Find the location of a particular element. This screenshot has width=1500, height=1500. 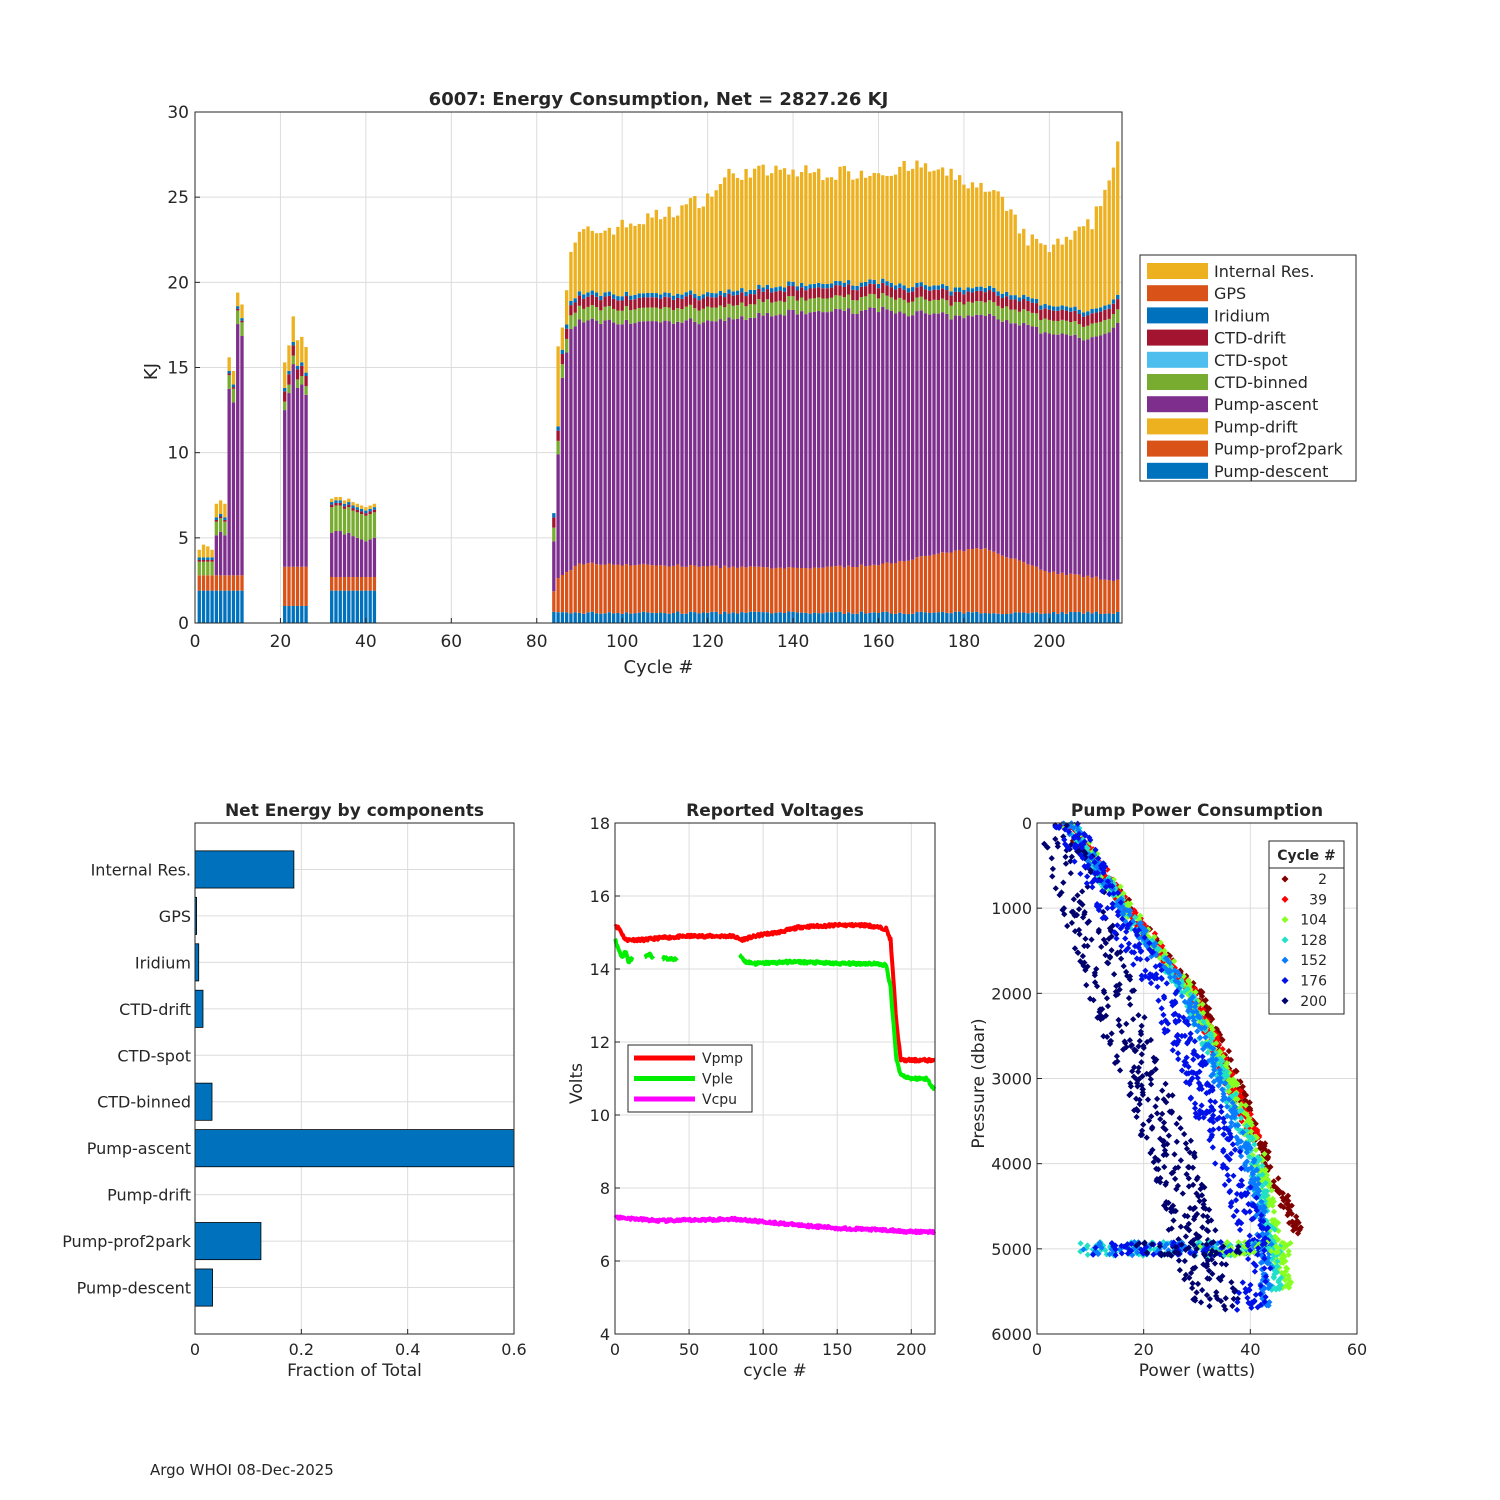

voltages-title: Reported Voltages is located at coordinates (775, 811).